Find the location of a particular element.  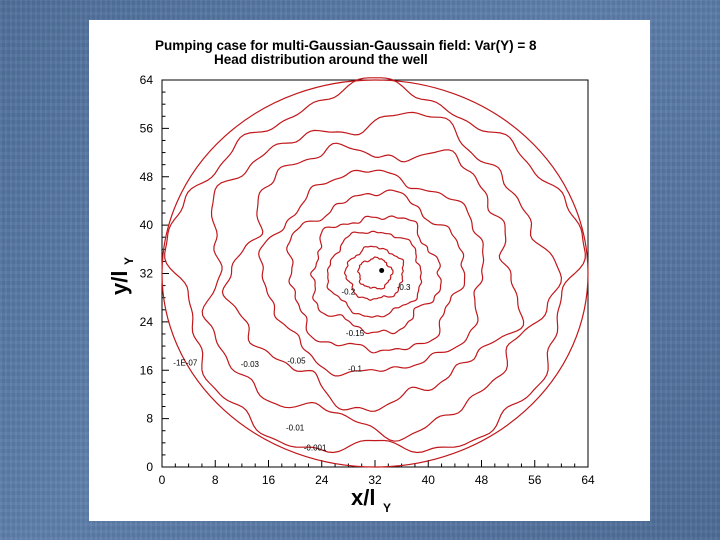

x-tick-label: 64 is located at coordinates (588, 480).